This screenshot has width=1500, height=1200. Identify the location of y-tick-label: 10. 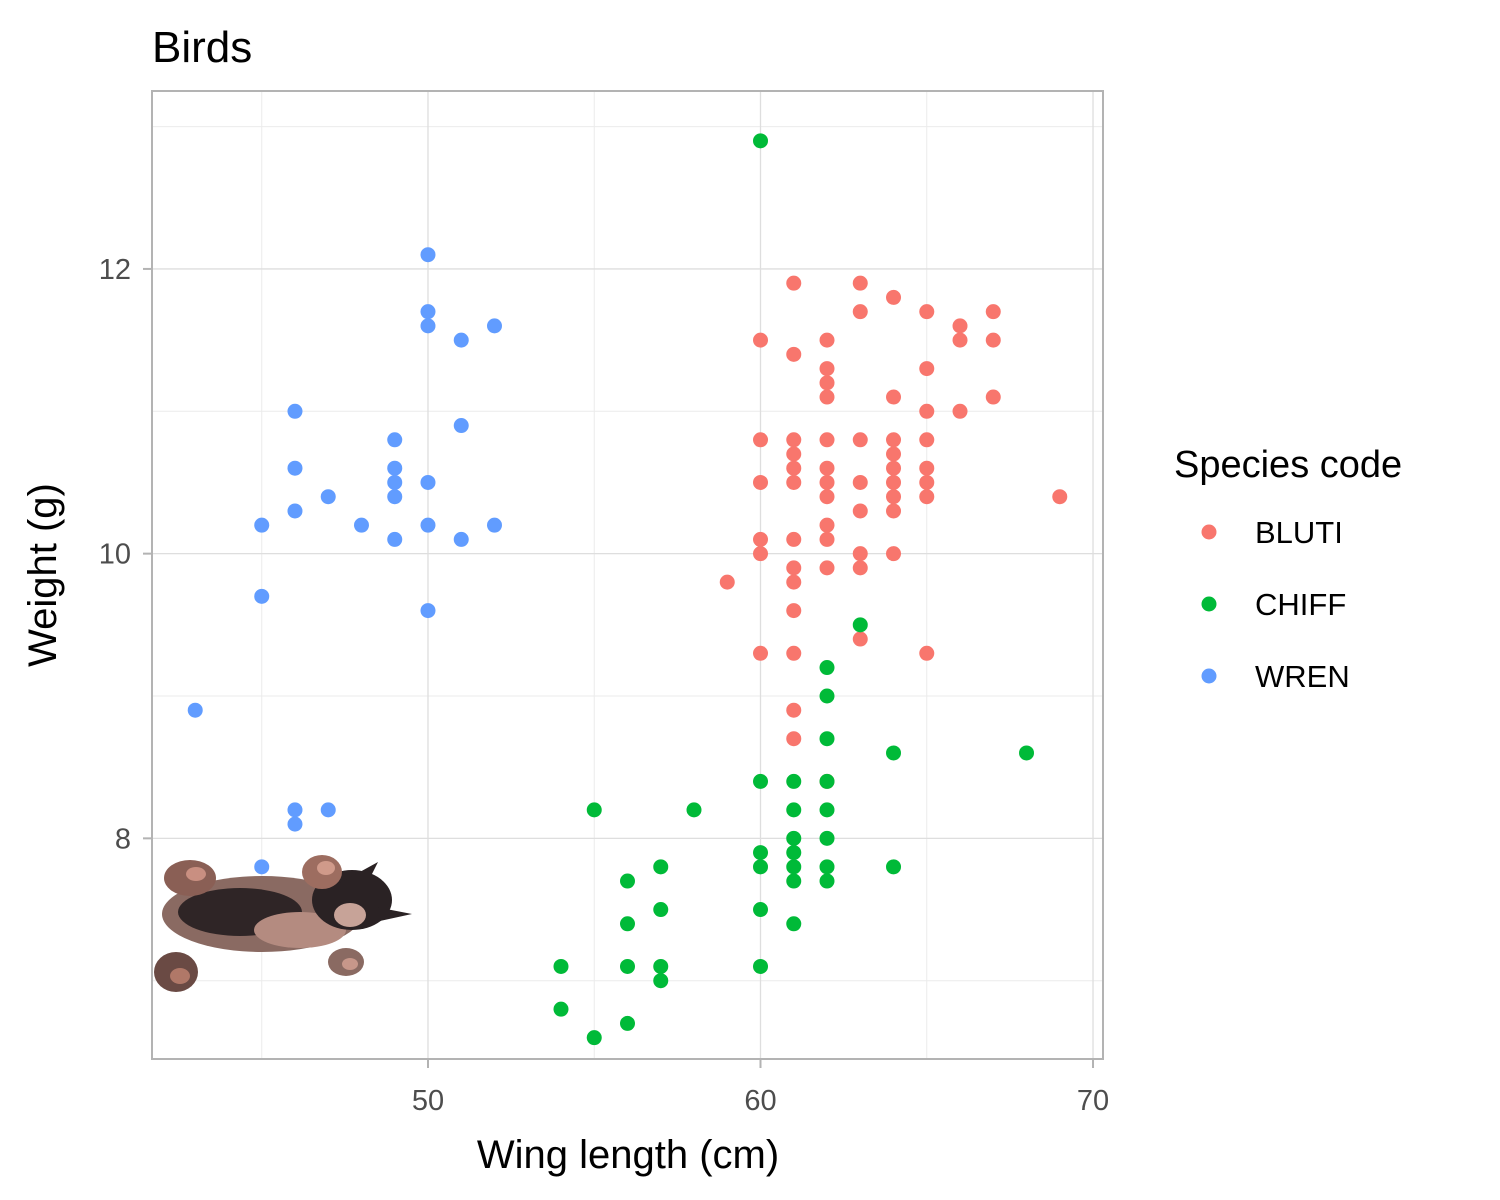
(115, 555).